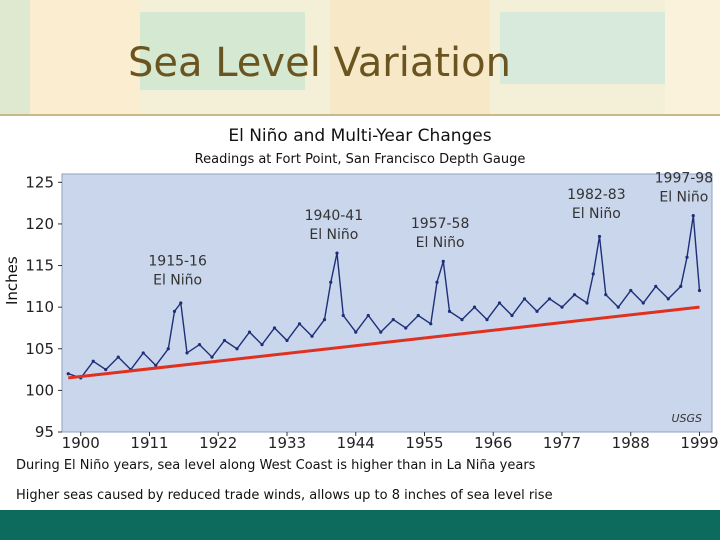 This screenshot has width=720, height=540. What do you see at coordinates (424, 443) in the screenshot?
I see `x-tick-label: 1955` at bounding box center [424, 443].